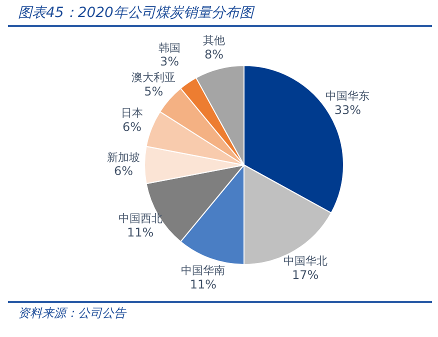 The width and height of the screenshot is (438, 337). I want to click on slice-label: 新加坡, so click(123, 157).